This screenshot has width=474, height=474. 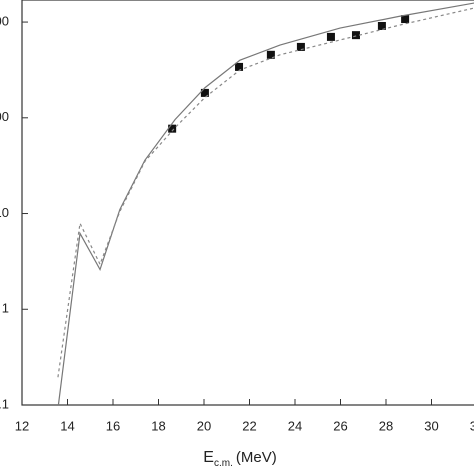 What do you see at coordinates (22, 425) in the screenshot?
I see `x-tick-label: 12` at bounding box center [22, 425].